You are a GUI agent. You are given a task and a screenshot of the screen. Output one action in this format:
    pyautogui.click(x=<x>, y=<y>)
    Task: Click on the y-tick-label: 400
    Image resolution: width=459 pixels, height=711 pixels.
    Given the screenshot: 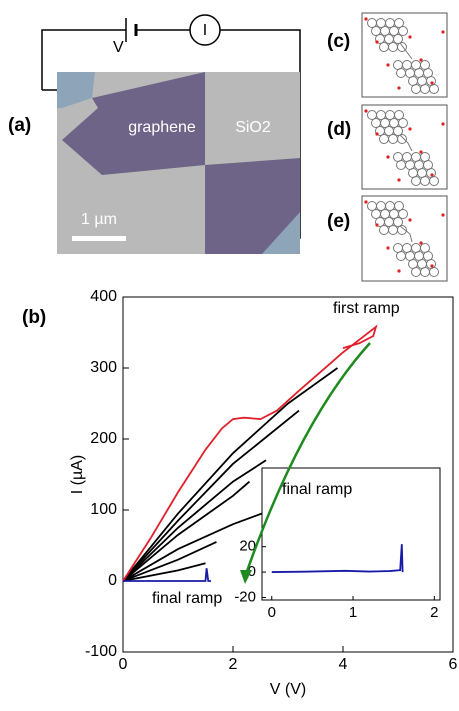 What is the action you would take?
    pyautogui.click(x=103, y=296)
    